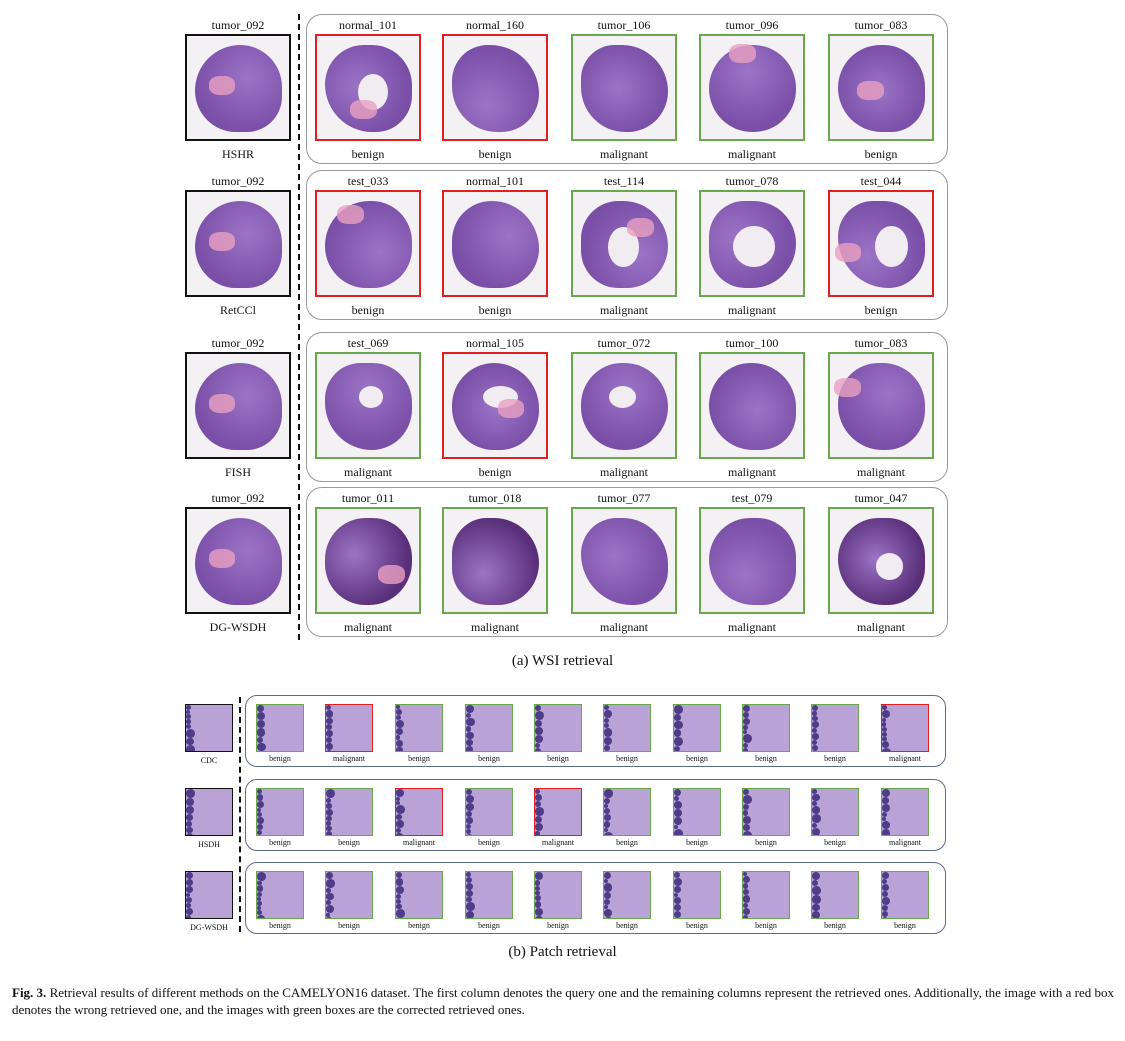 Image resolution: width=1125 pixels, height=1041 pixels. I want to click on tissue-blob, so click(753, 406).